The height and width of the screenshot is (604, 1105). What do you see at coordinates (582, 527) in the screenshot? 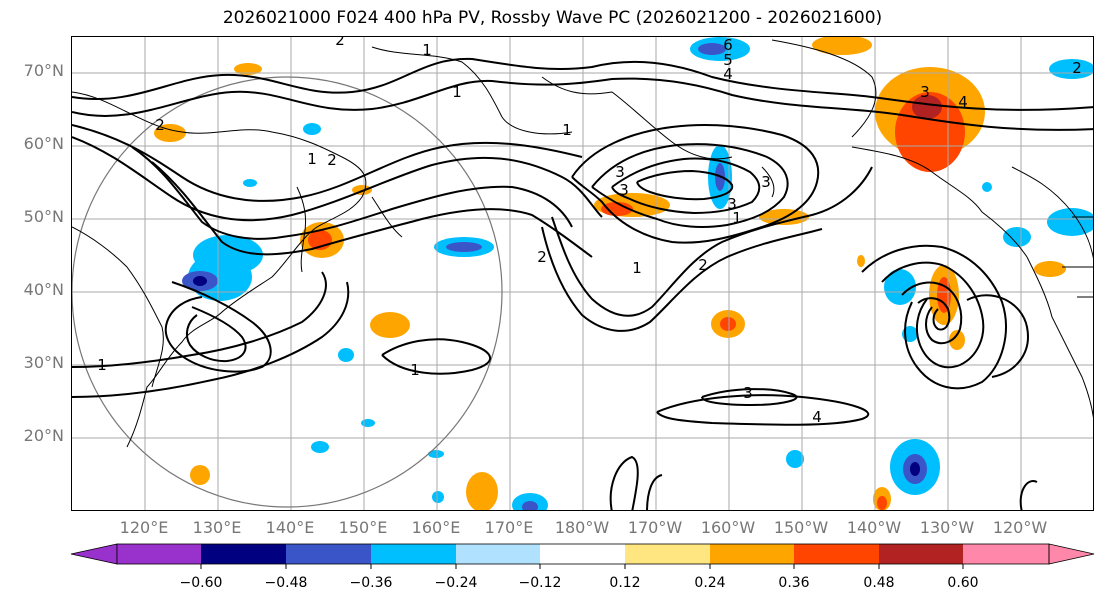
I see `longitude-label: 180°W` at bounding box center [582, 527].